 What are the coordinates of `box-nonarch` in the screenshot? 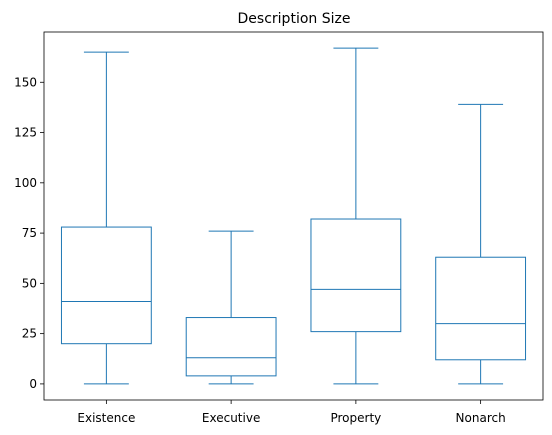 It's located at (481, 308).